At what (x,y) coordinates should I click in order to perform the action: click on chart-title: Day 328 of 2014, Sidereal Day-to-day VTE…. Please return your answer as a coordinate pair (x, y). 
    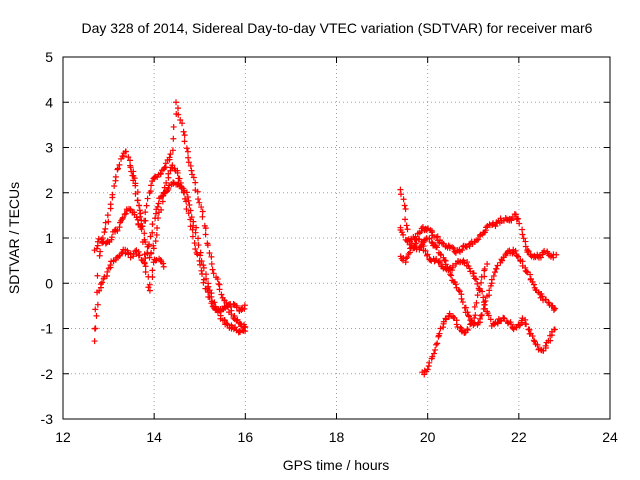
    Looking at the image, I should click on (337, 28).